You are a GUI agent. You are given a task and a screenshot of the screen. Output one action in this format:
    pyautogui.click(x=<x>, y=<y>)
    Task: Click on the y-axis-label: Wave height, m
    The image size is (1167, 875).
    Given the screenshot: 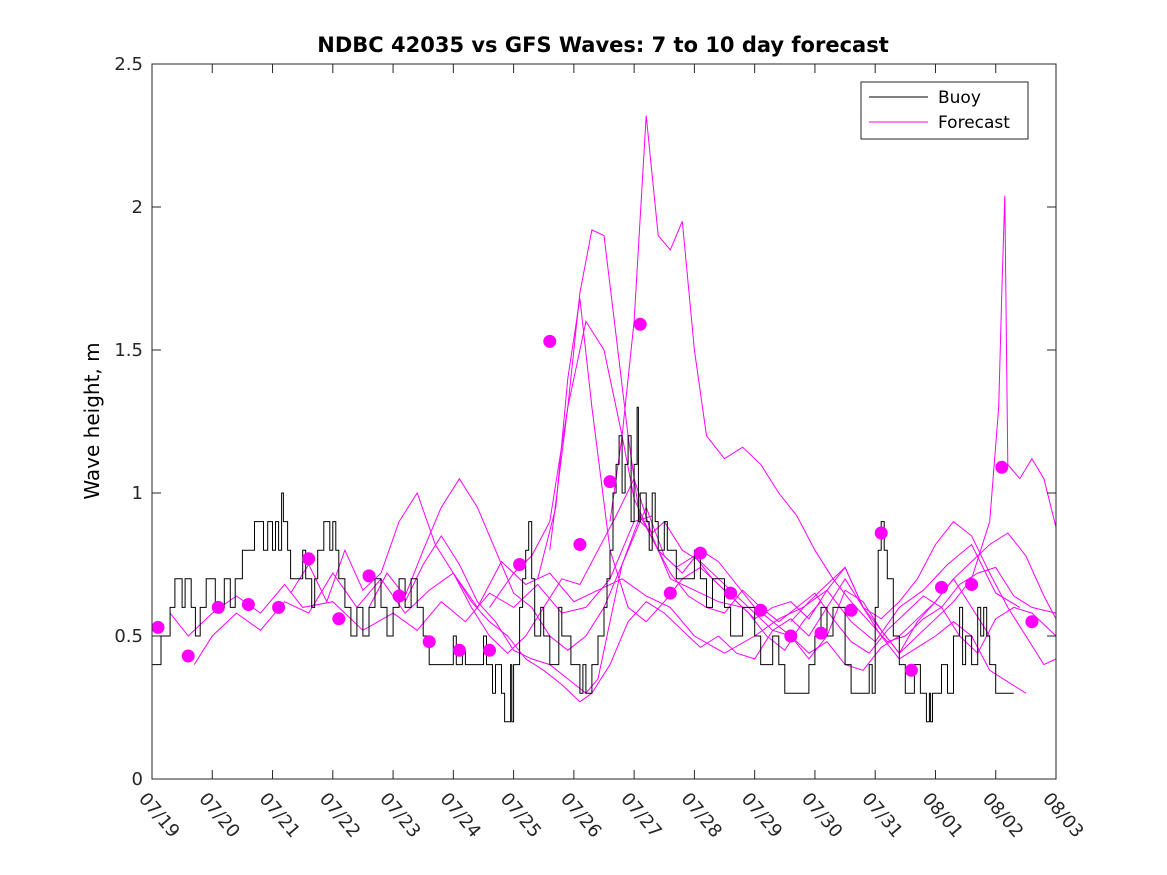 What is the action you would take?
    pyautogui.click(x=92, y=420)
    